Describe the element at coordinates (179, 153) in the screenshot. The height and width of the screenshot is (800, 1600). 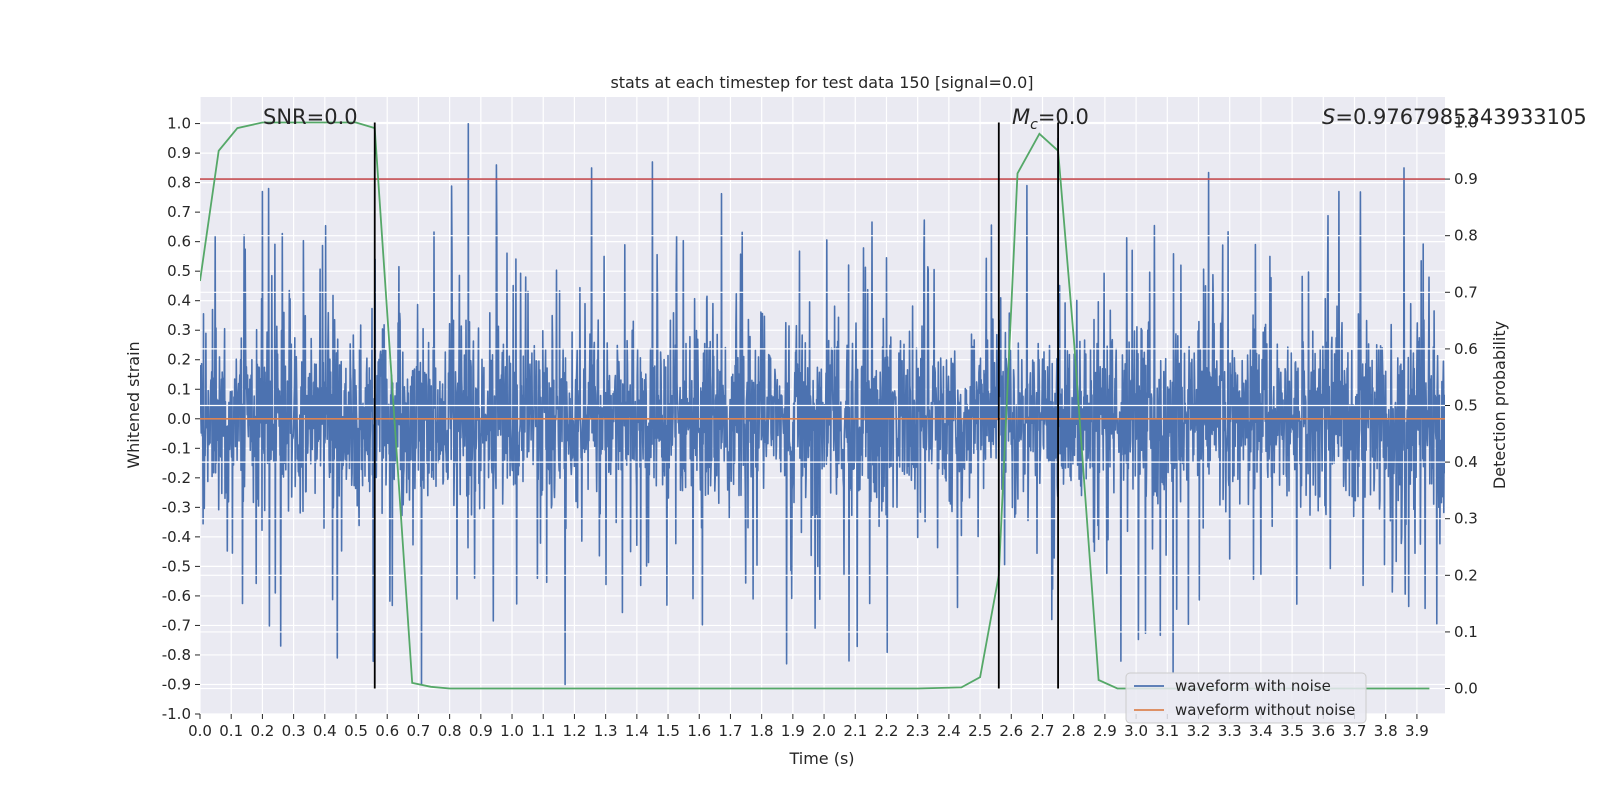
I see `y-tick-label: 0.9` at that location.